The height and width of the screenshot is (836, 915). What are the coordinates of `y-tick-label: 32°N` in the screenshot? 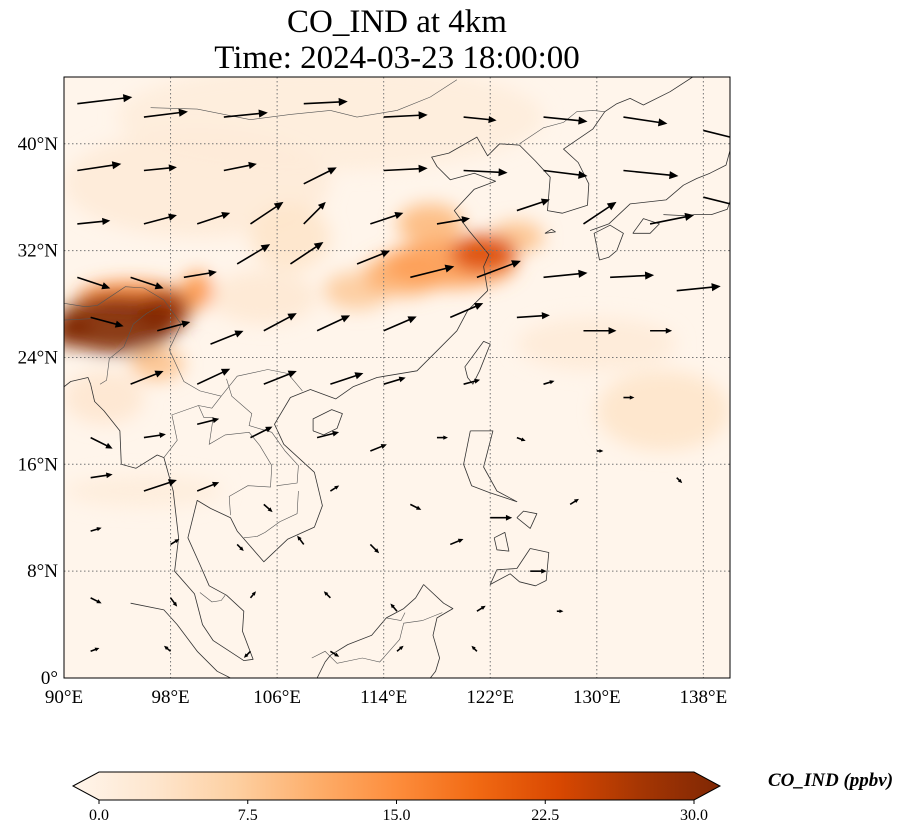 It's located at (38, 251).